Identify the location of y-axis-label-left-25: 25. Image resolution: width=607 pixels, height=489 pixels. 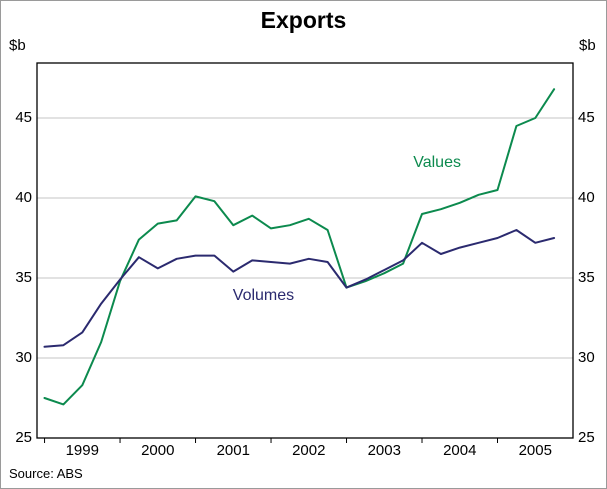
(23, 437).